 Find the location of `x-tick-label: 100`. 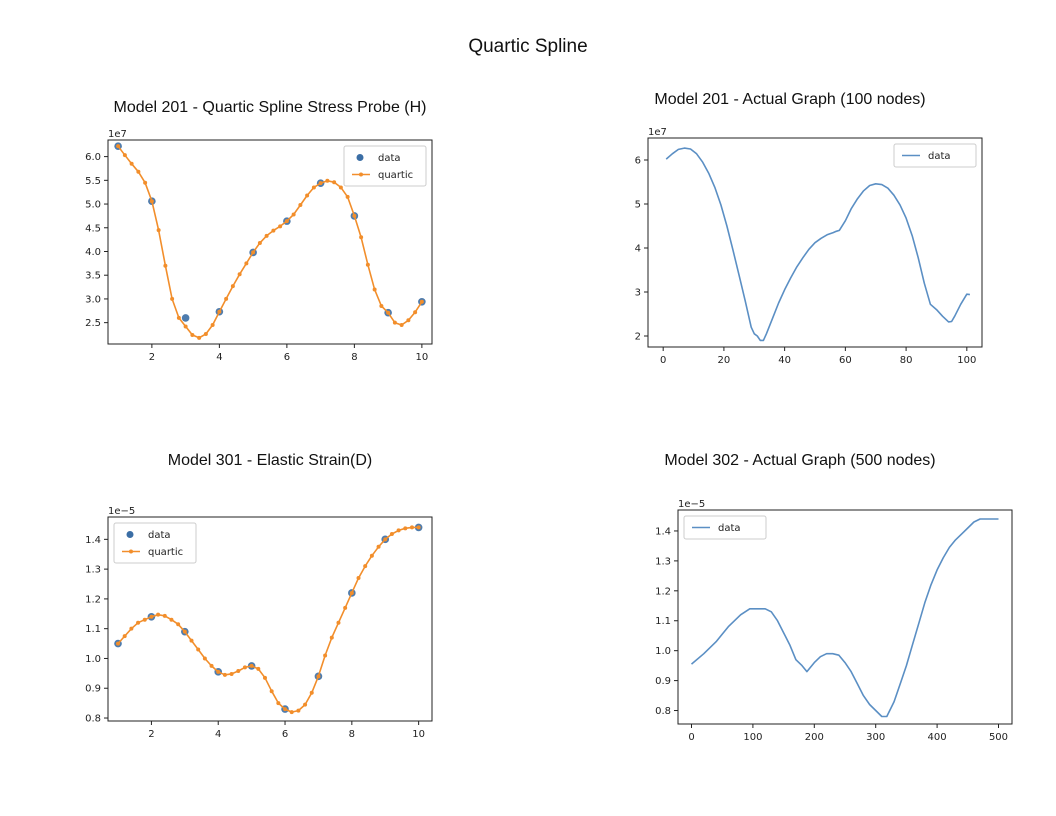

x-tick-label: 100 is located at coordinates (752, 737).